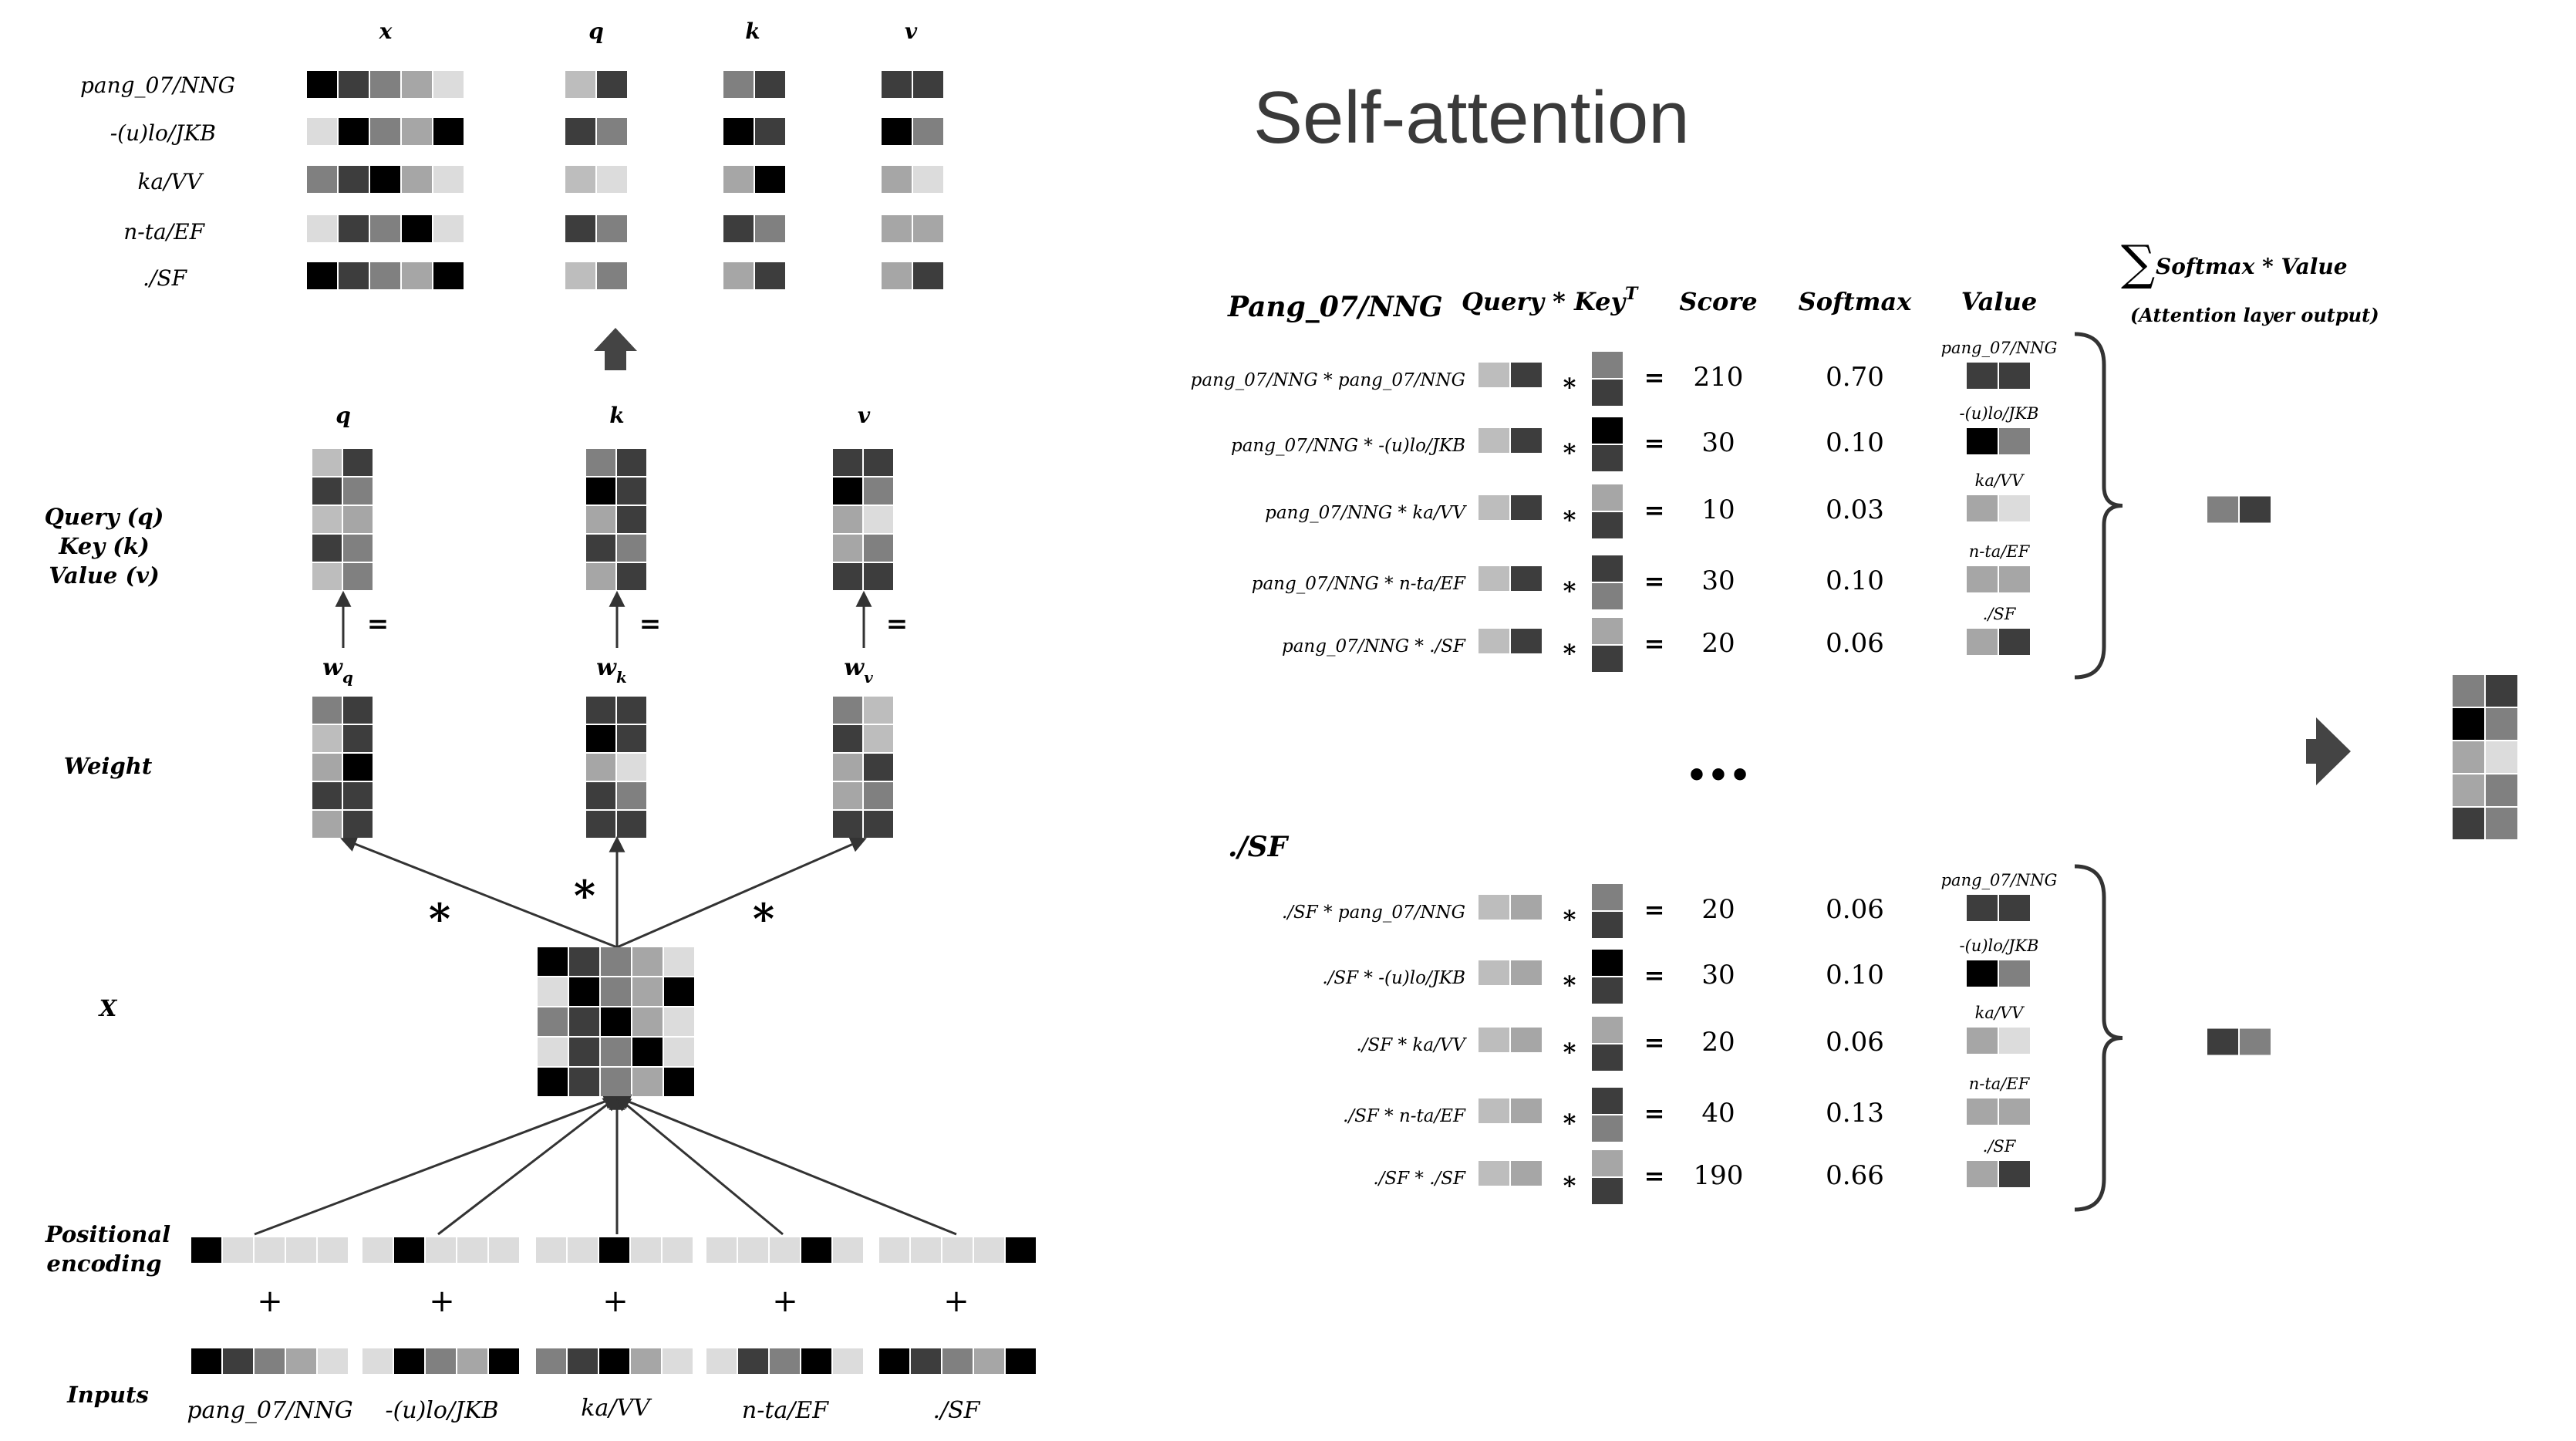 The image size is (2576, 1441). What do you see at coordinates (1259, 847) in the screenshot?
I see `block-title: ./SF` at bounding box center [1259, 847].